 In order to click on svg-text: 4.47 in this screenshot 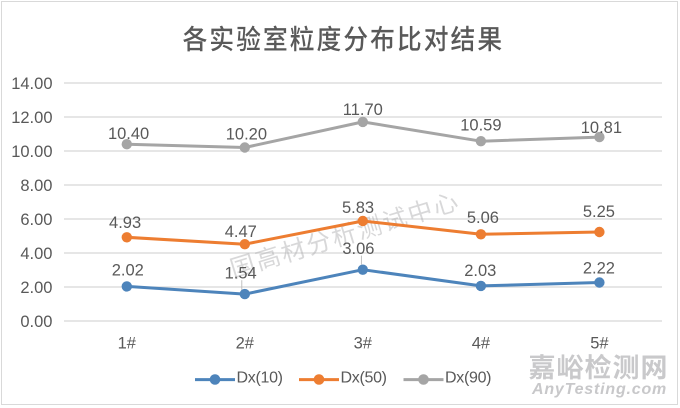, I will do `click(241, 232)`.